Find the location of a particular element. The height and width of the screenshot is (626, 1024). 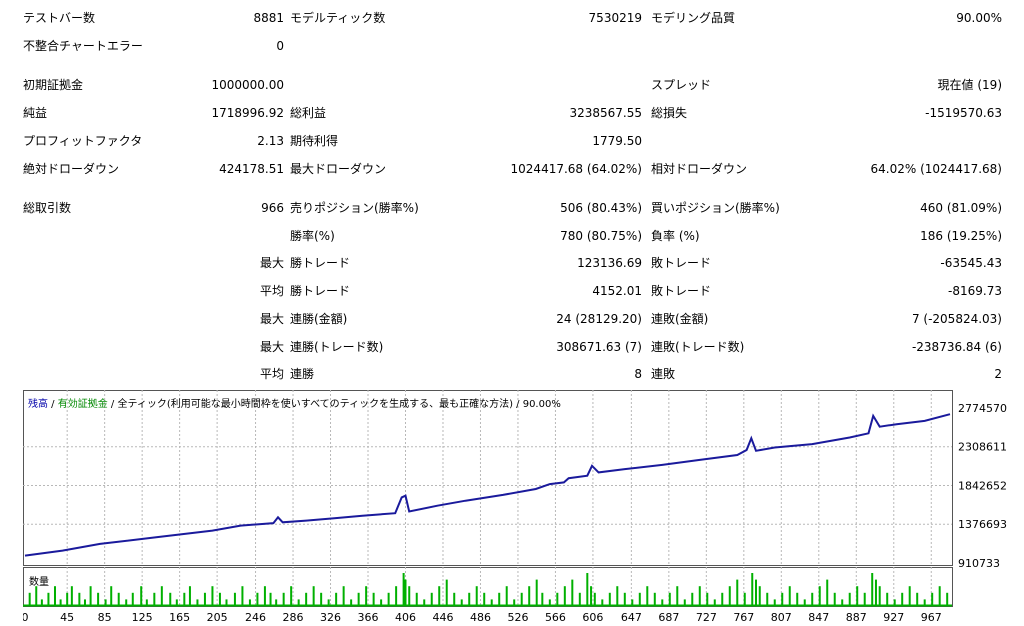

avg-win-trade-value: 4152.01 is located at coordinates (617, 291).